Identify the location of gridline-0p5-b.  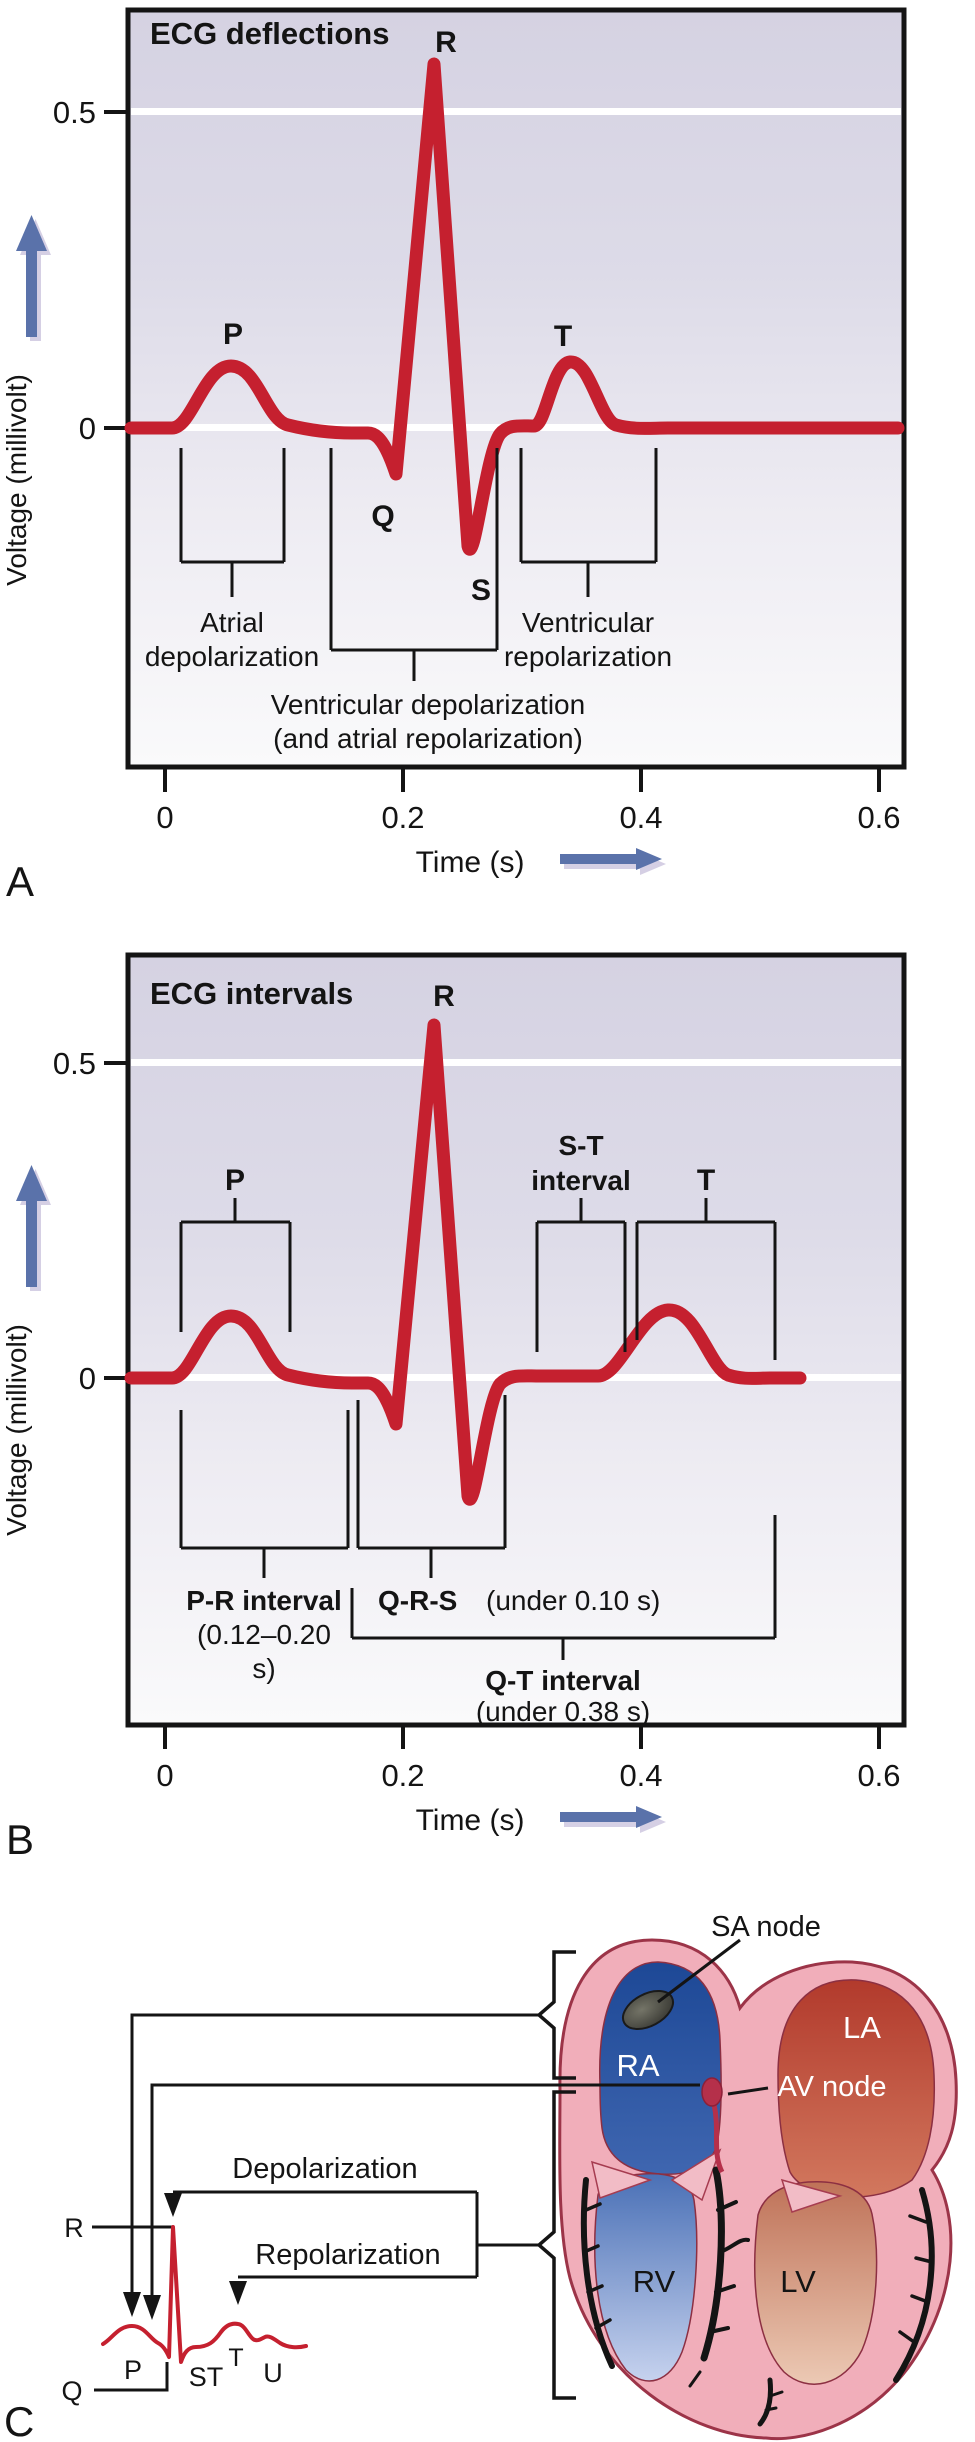
(516, 1062).